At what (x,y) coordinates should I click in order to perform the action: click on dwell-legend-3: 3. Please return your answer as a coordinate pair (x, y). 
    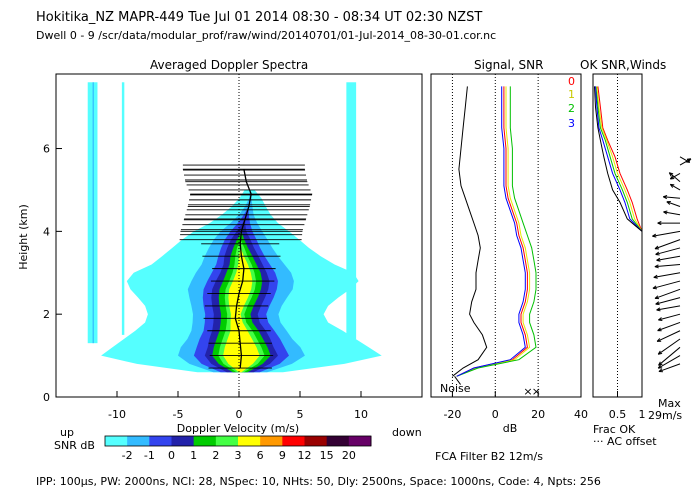
    Looking at the image, I should click on (571, 123).